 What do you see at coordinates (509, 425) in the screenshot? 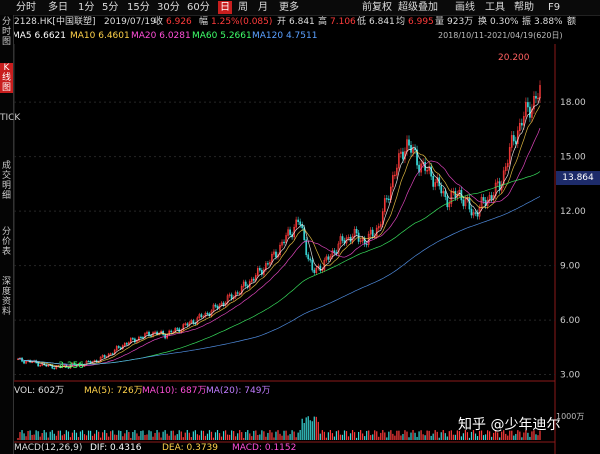
I see `watermark-text: 知乎 @少年迪尔` at bounding box center [509, 425].